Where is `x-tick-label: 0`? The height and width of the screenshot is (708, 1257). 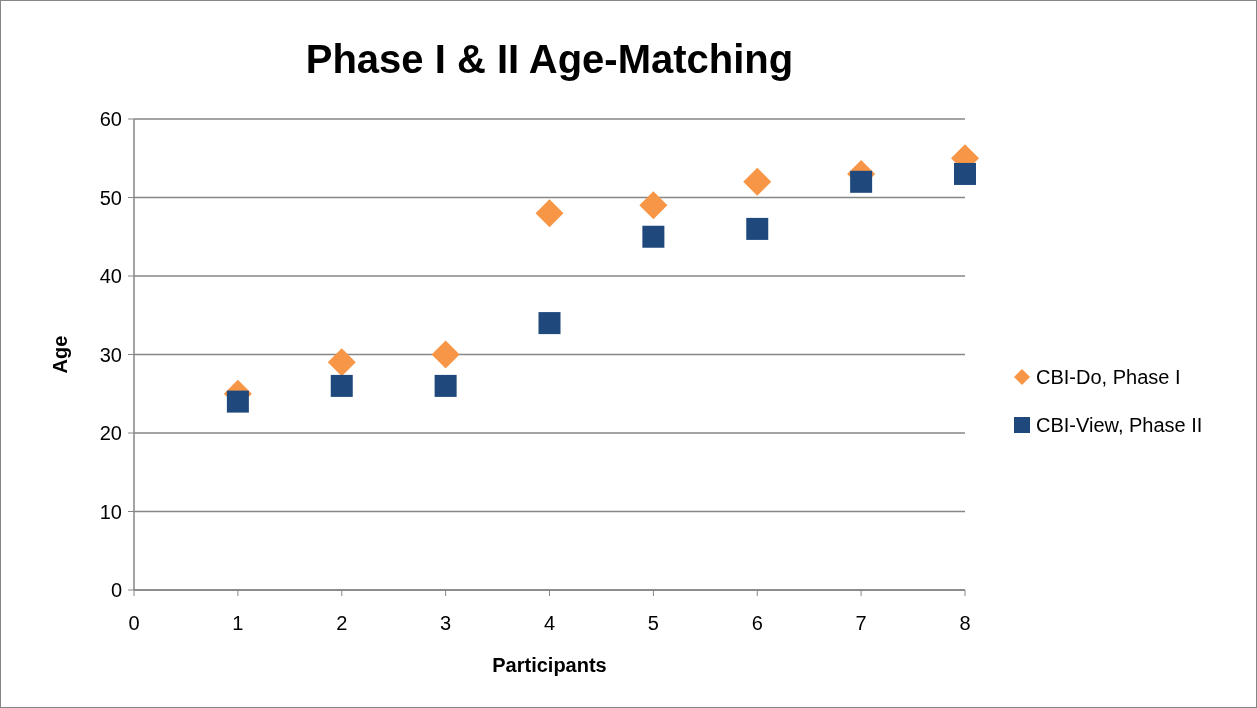
x-tick-label: 0 is located at coordinates (134, 623).